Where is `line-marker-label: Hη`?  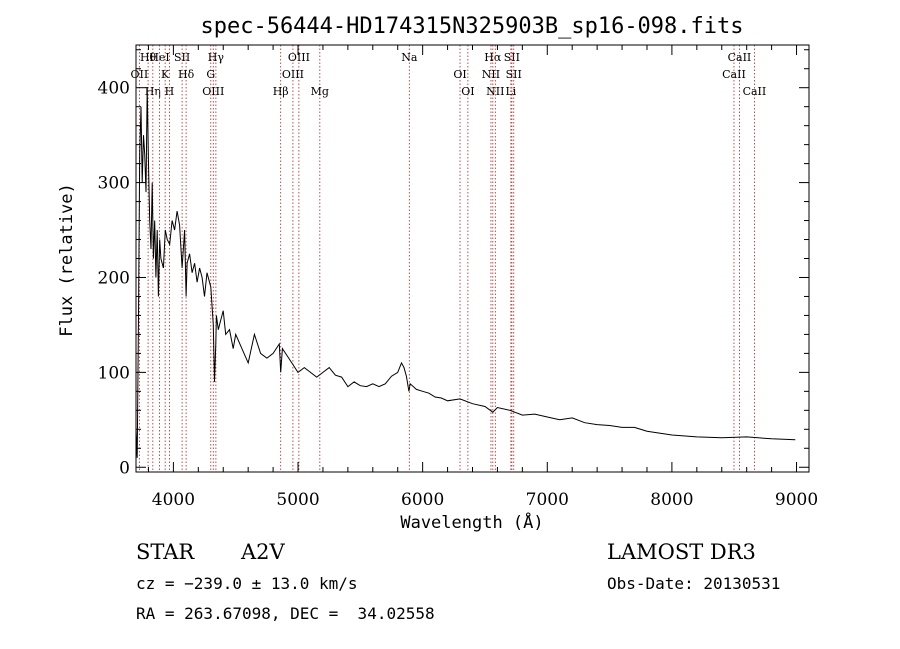
line-marker-label: Hη is located at coordinates (153, 91).